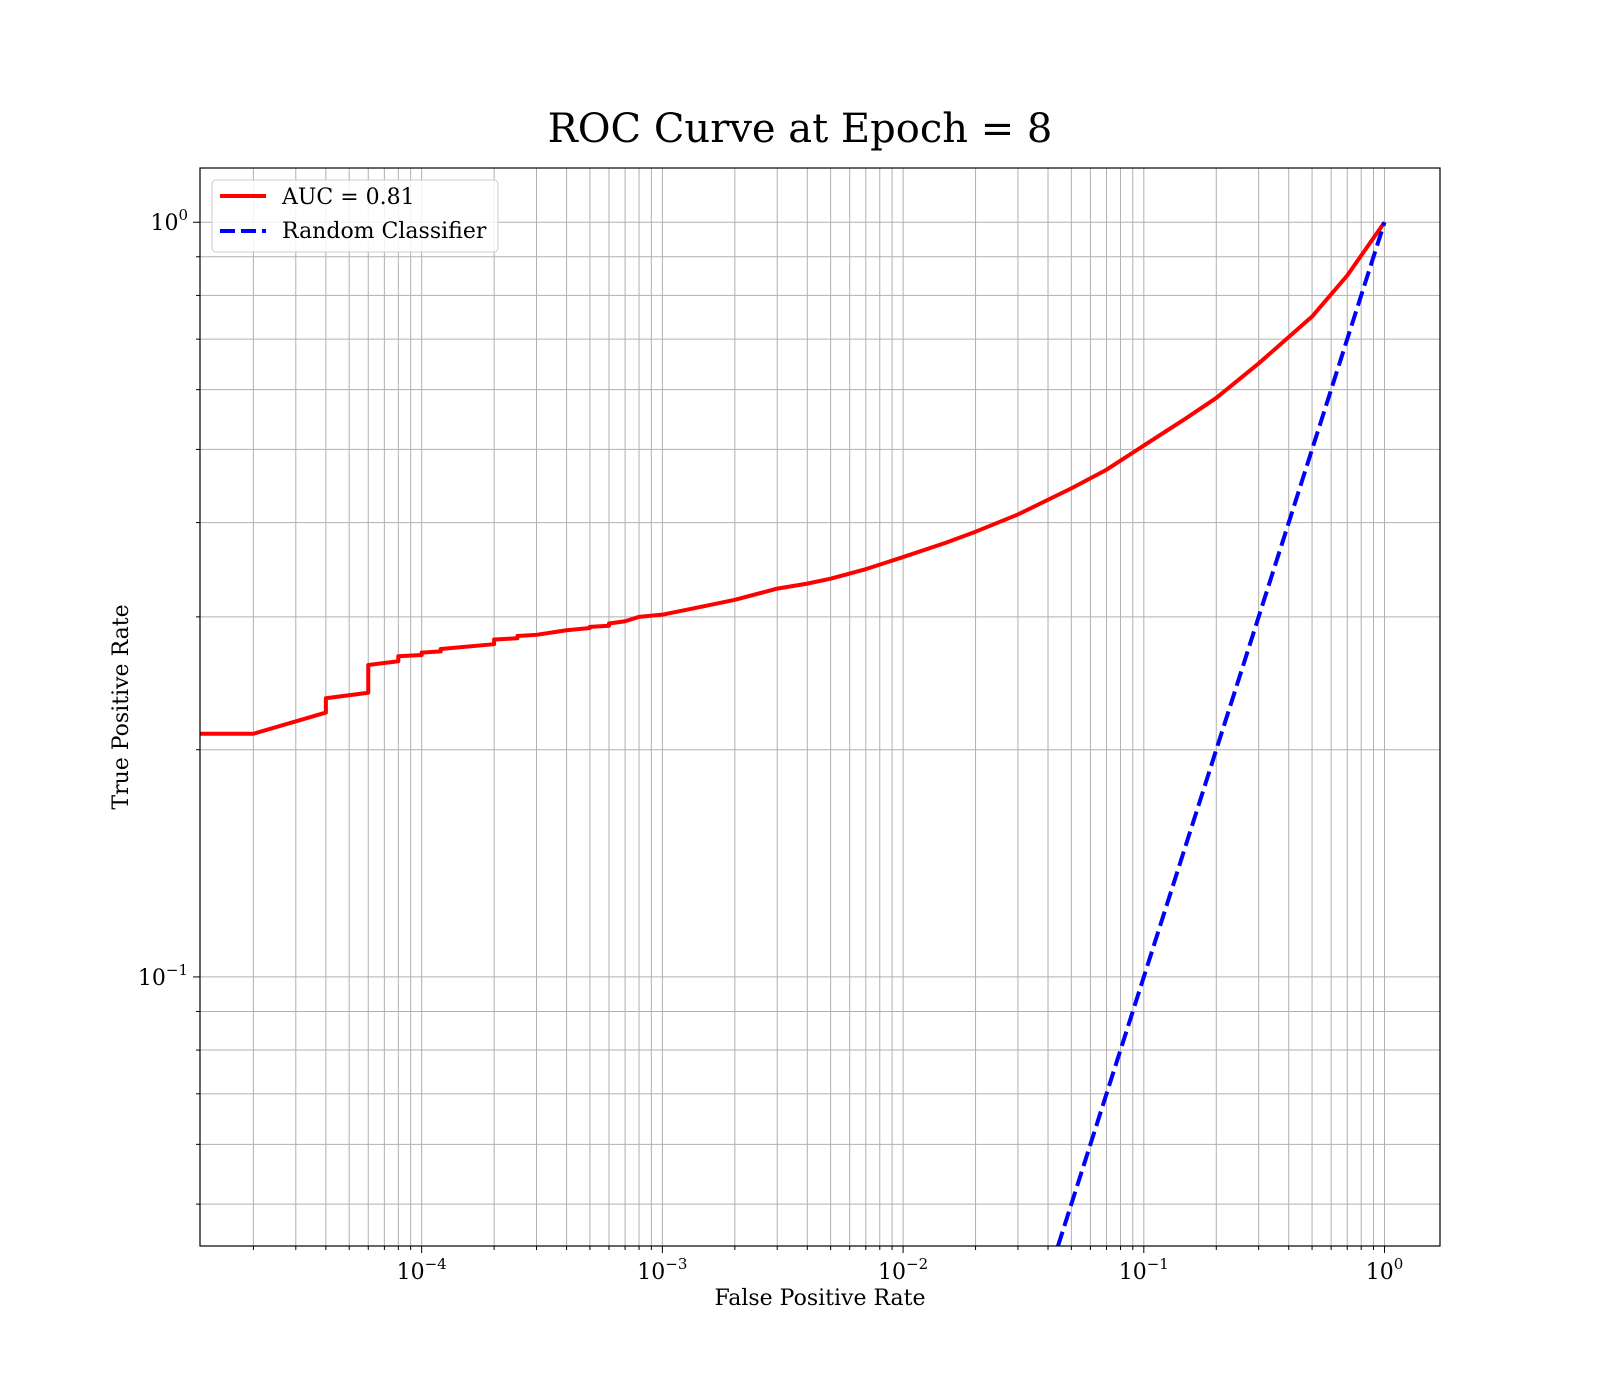  Describe the element at coordinates (819, 1298) in the screenshot. I see `x-axis-label: False Positive Rate` at that location.